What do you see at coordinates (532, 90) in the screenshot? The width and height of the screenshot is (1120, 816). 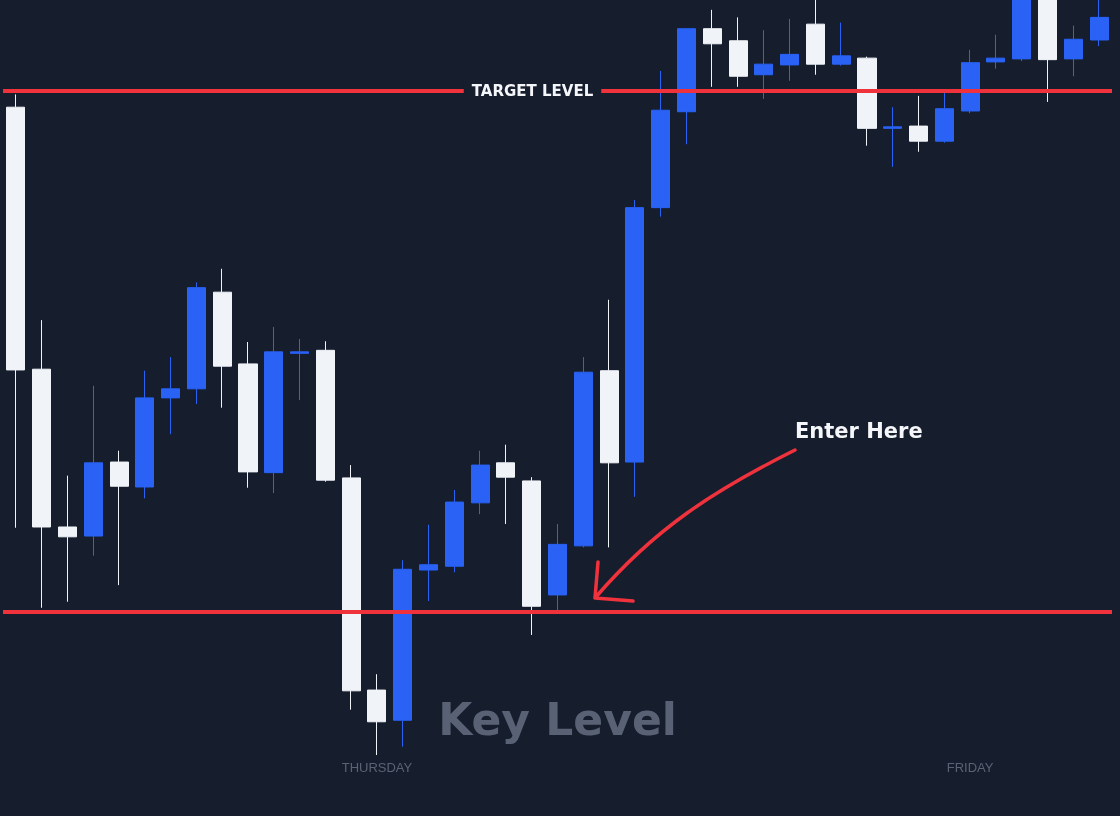 I see `ref-line-label: TARGET LEVEL` at bounding box center [532, 90].